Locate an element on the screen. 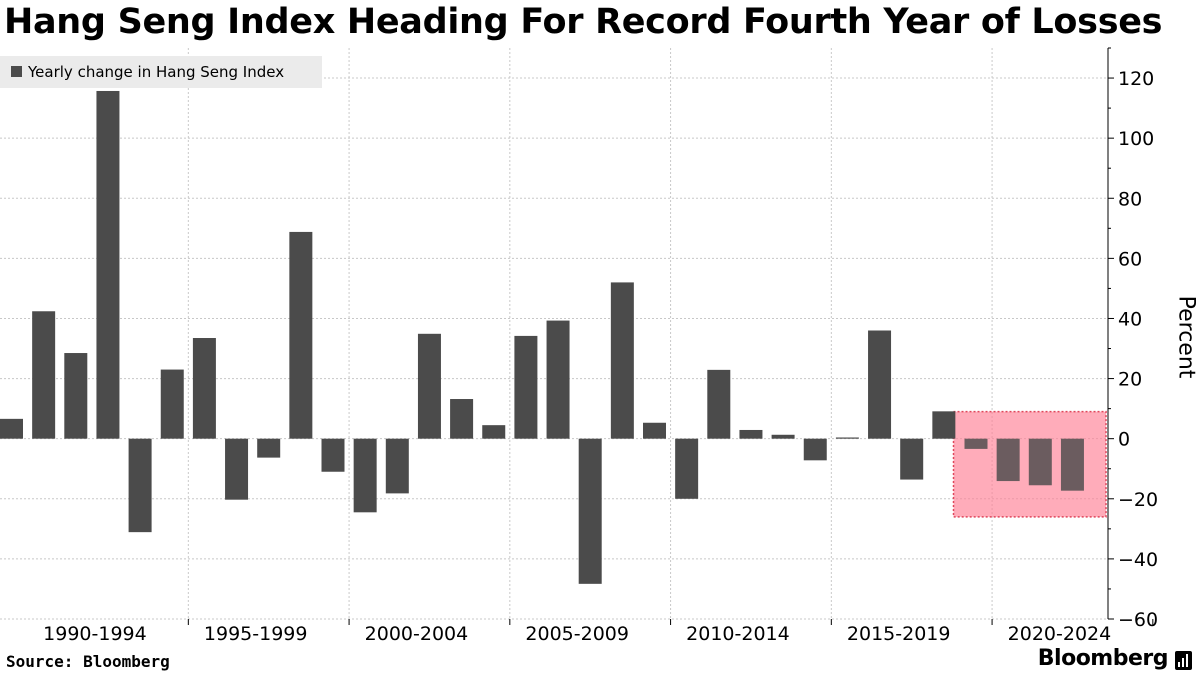 Image resolution: width=1200 pixels, height=675 pixels. x-group-label: 2010-2014 is located at coordinates (738, 634).